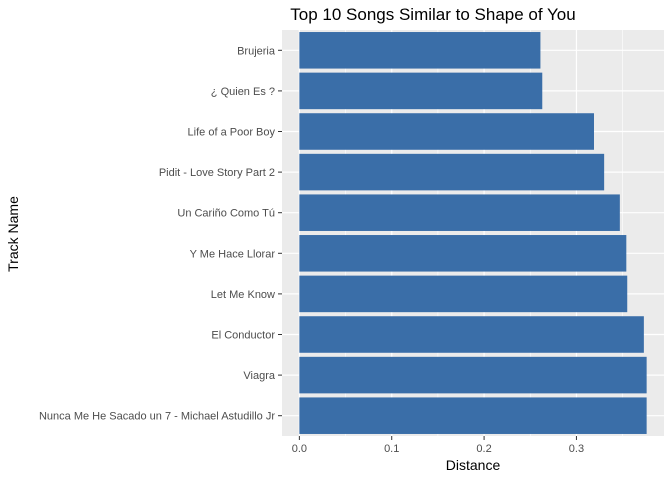  What do you see at coordinates (243, 336) in the screenshot?
I see `y-tick-label: El Conductor` at bounding box center [243, 336].